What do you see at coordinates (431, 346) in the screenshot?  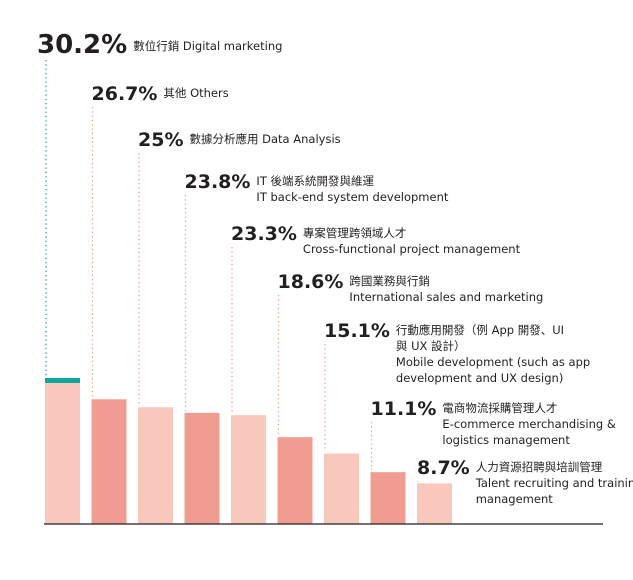 I see `category-label-7-line-2: 與 UX 設計）` at bounding box center [431, 346].